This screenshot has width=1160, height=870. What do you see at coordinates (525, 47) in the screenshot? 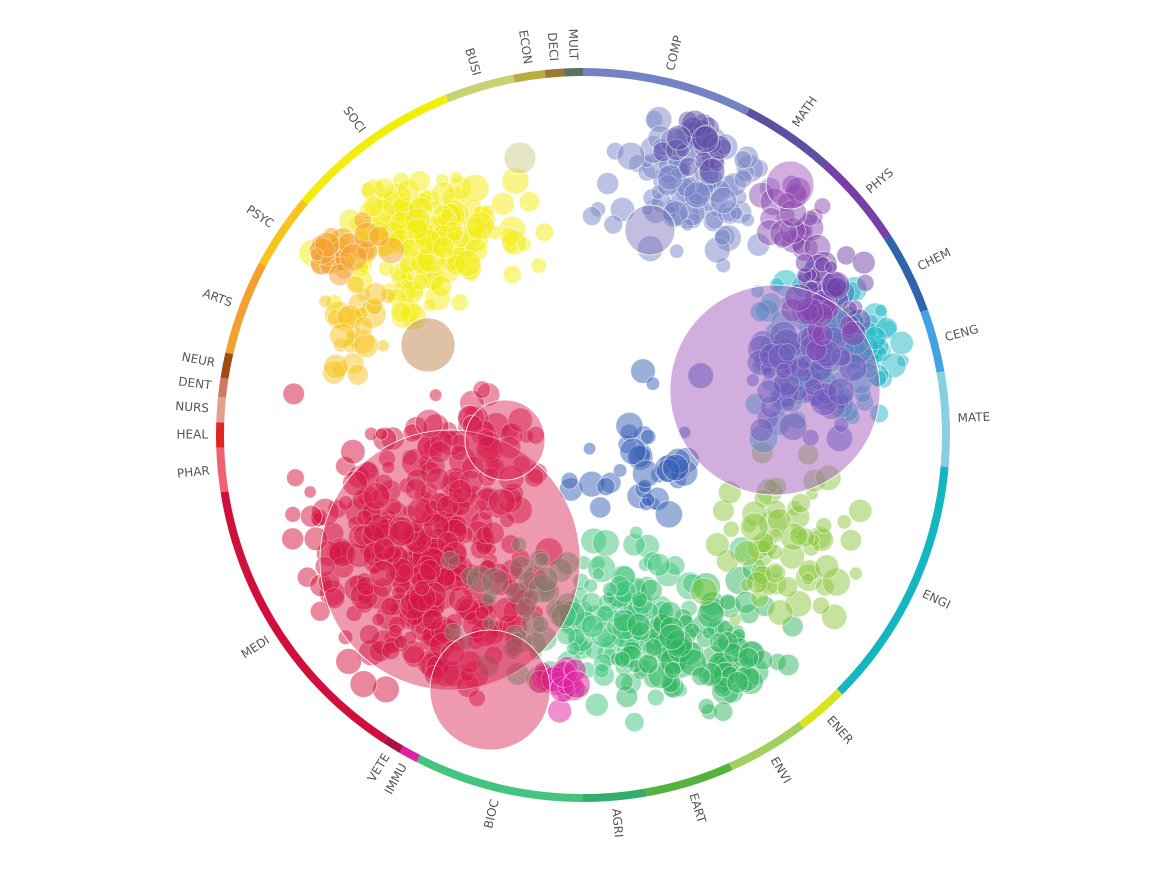
I see `segment-label: ECON` at bounding box center [525, 47].